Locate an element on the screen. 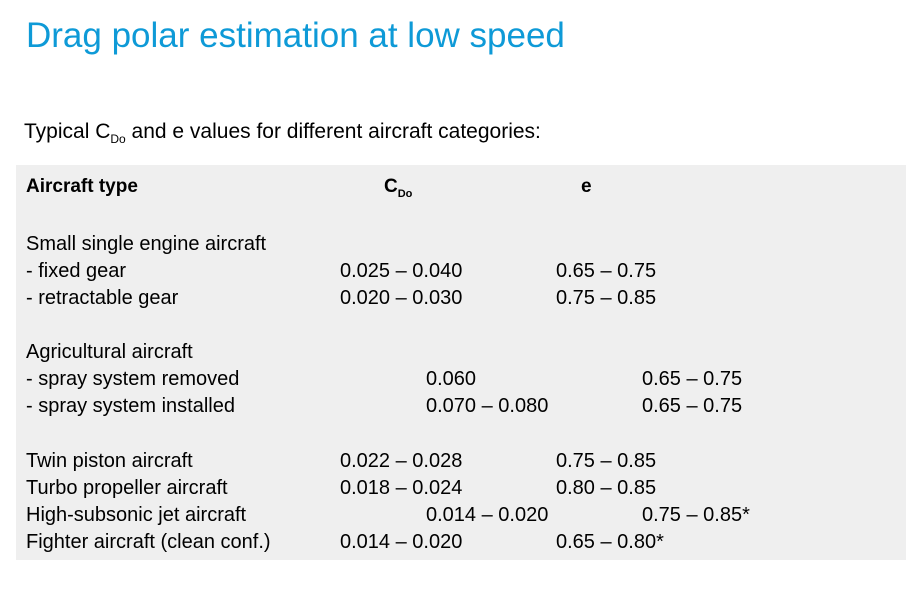 This screenshot has width=920, height=590. row-type: High-subsonic jet aircraft is located at coordinates (136, 515).